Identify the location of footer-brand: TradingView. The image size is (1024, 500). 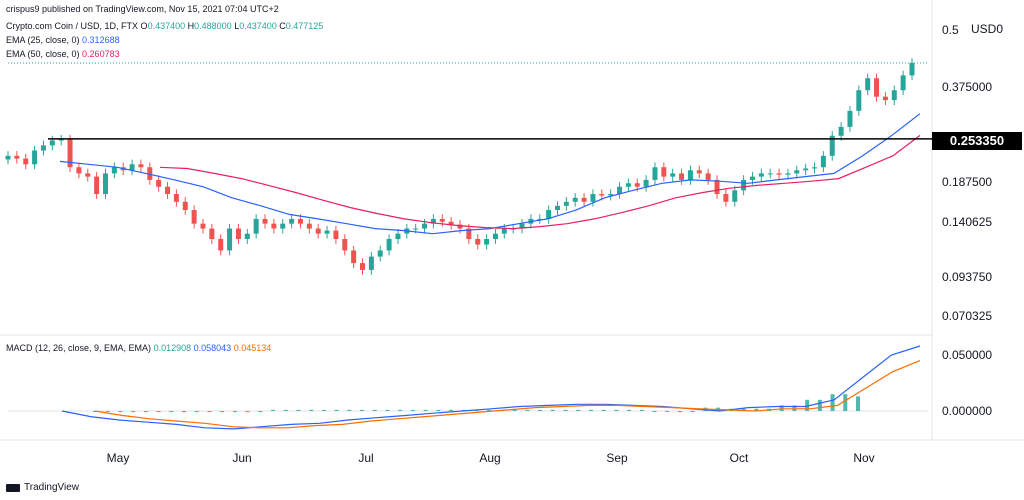
(42, 487).